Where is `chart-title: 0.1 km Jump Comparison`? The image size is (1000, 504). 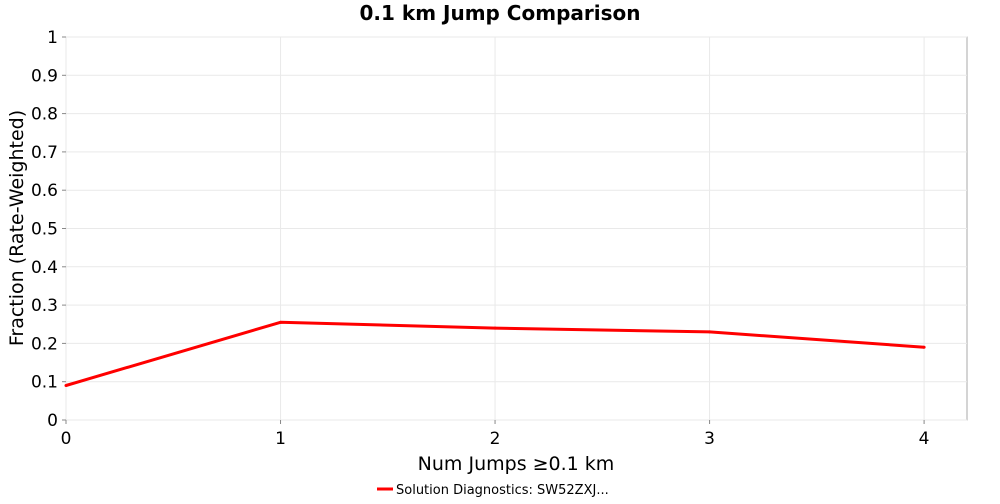
chart-title: 0.1 km Jump Comparison is located at coordinates (500, 13).